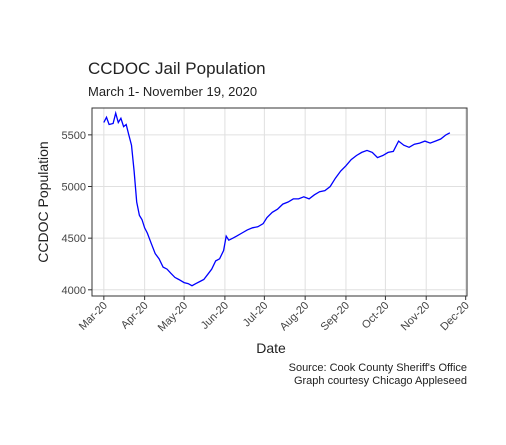 Image resolution: width=506 pixels, height=445 pixels. I want to click on x-tick-label: Sep-20, so click(335, 317).